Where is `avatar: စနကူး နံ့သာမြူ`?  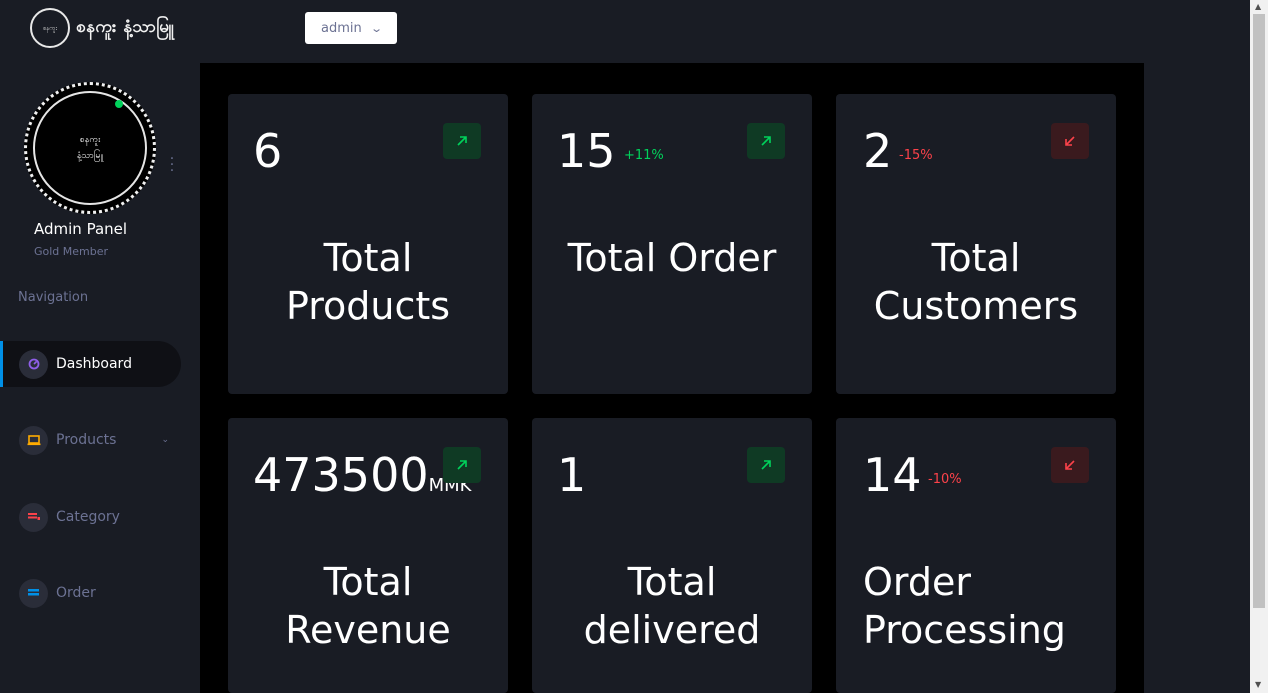 avatar: စနကူး နံ့သာမြူ is located at coordinates (90, 148).